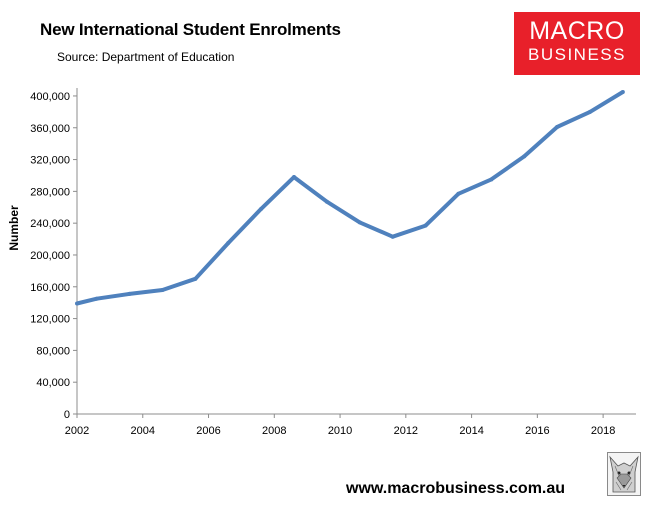  I want to click on logo-line-macro: MACRO, so click(577, 31).